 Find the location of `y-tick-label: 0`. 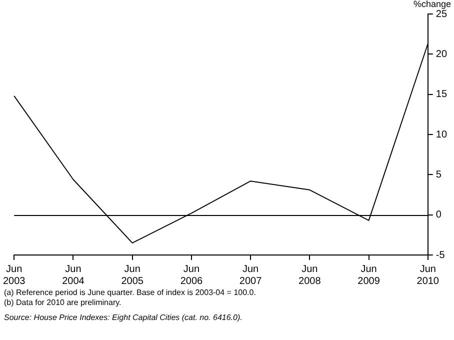

y-tick-label: 0 is located at coordinates (439, 215).